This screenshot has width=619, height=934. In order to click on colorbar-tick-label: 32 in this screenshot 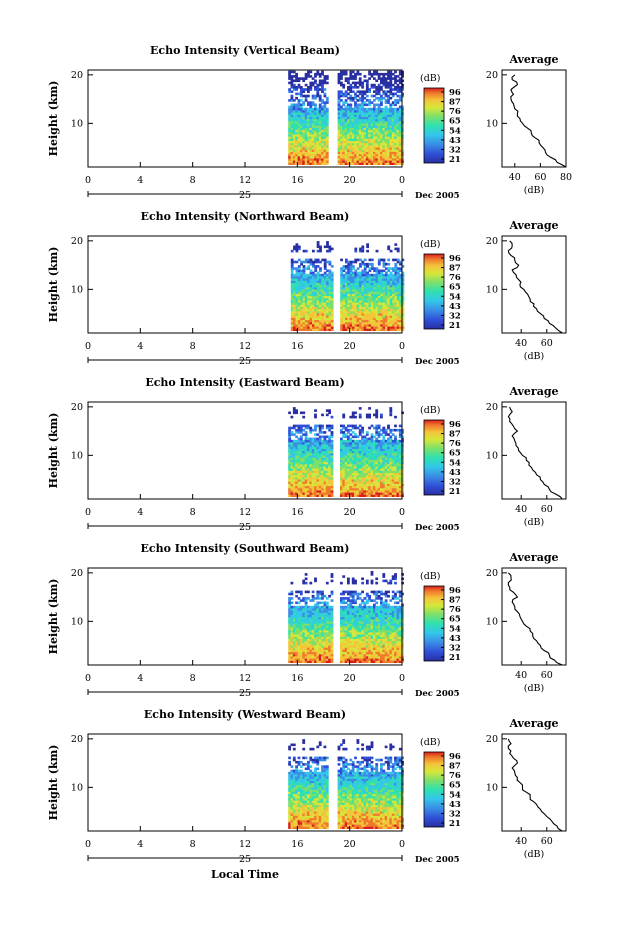, I will do `click(455, 150)`.